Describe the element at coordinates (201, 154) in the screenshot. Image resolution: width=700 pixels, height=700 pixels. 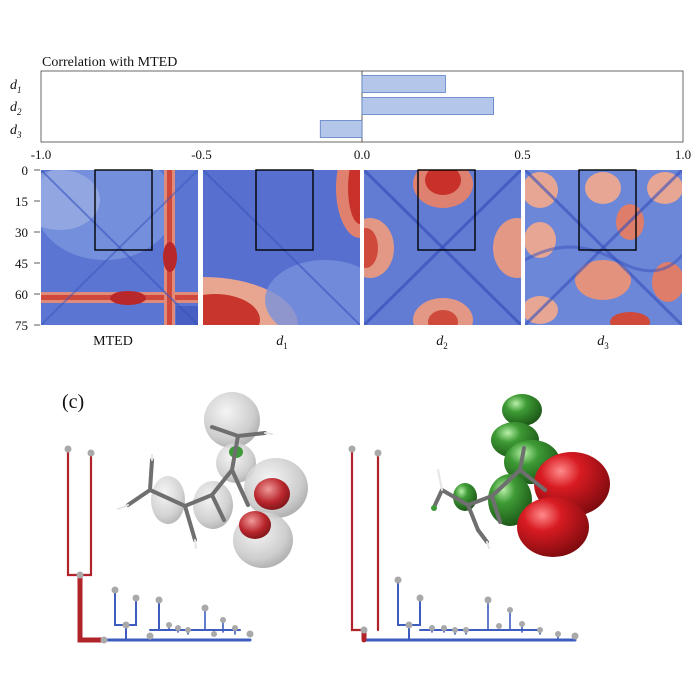
I see `bar-x-tick-label: -0.5` at that location.